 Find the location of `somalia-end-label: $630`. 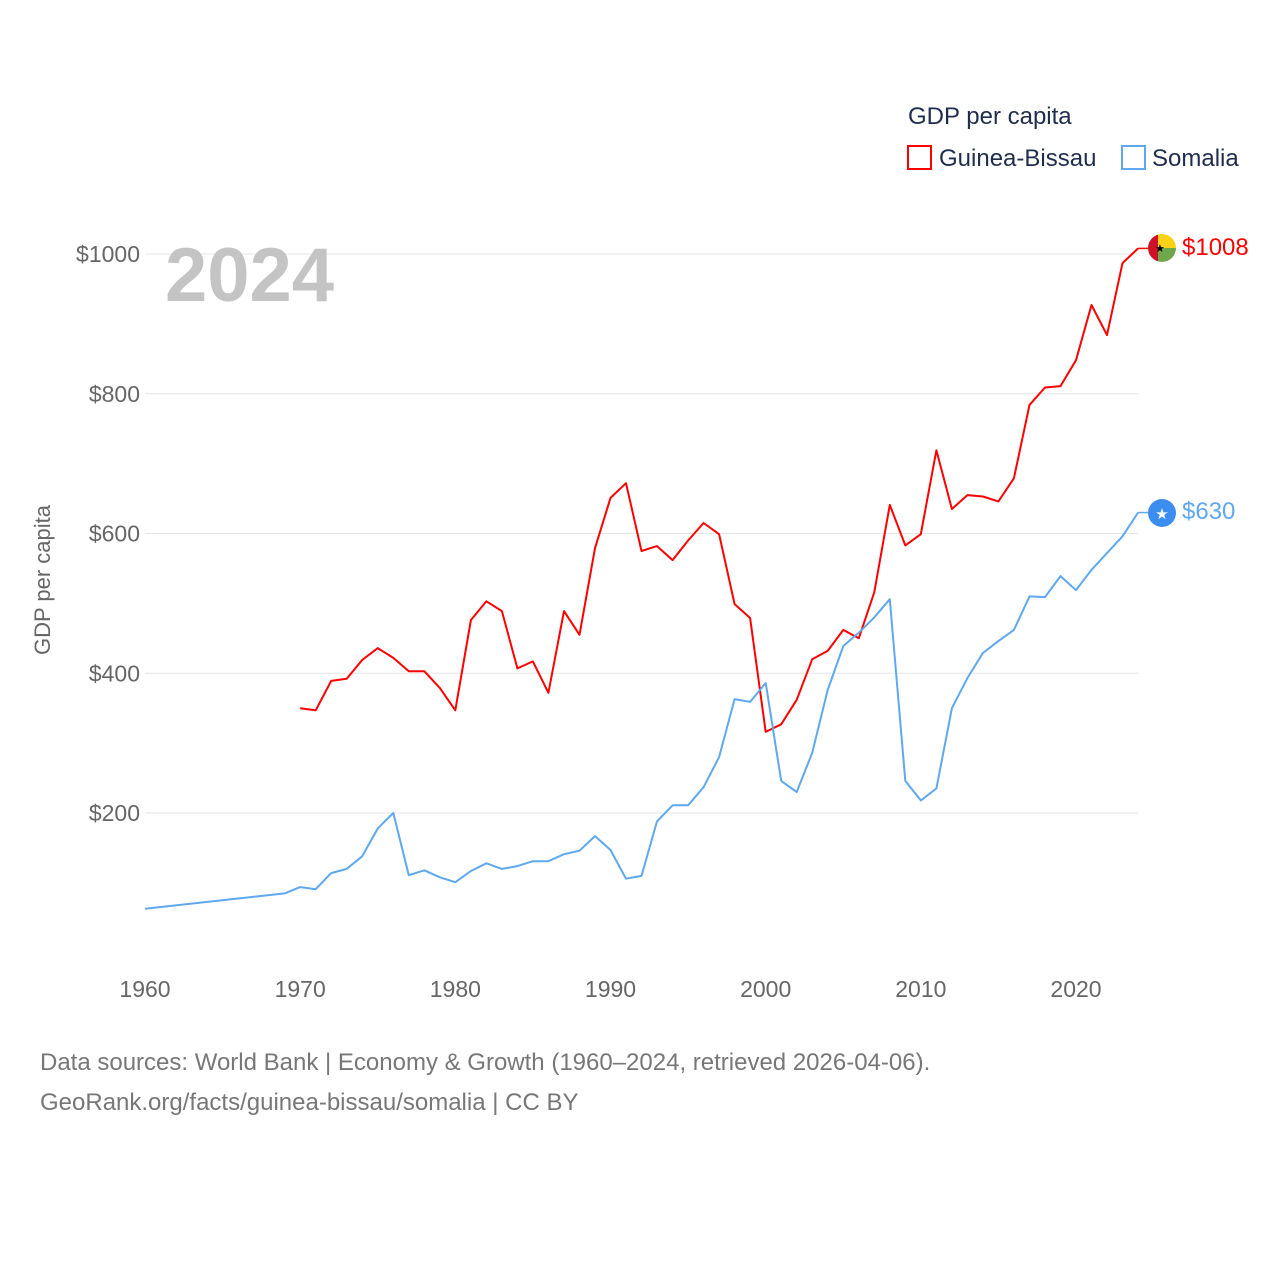

somalia-end-label: $630 is located at coordinates (1208, 511).